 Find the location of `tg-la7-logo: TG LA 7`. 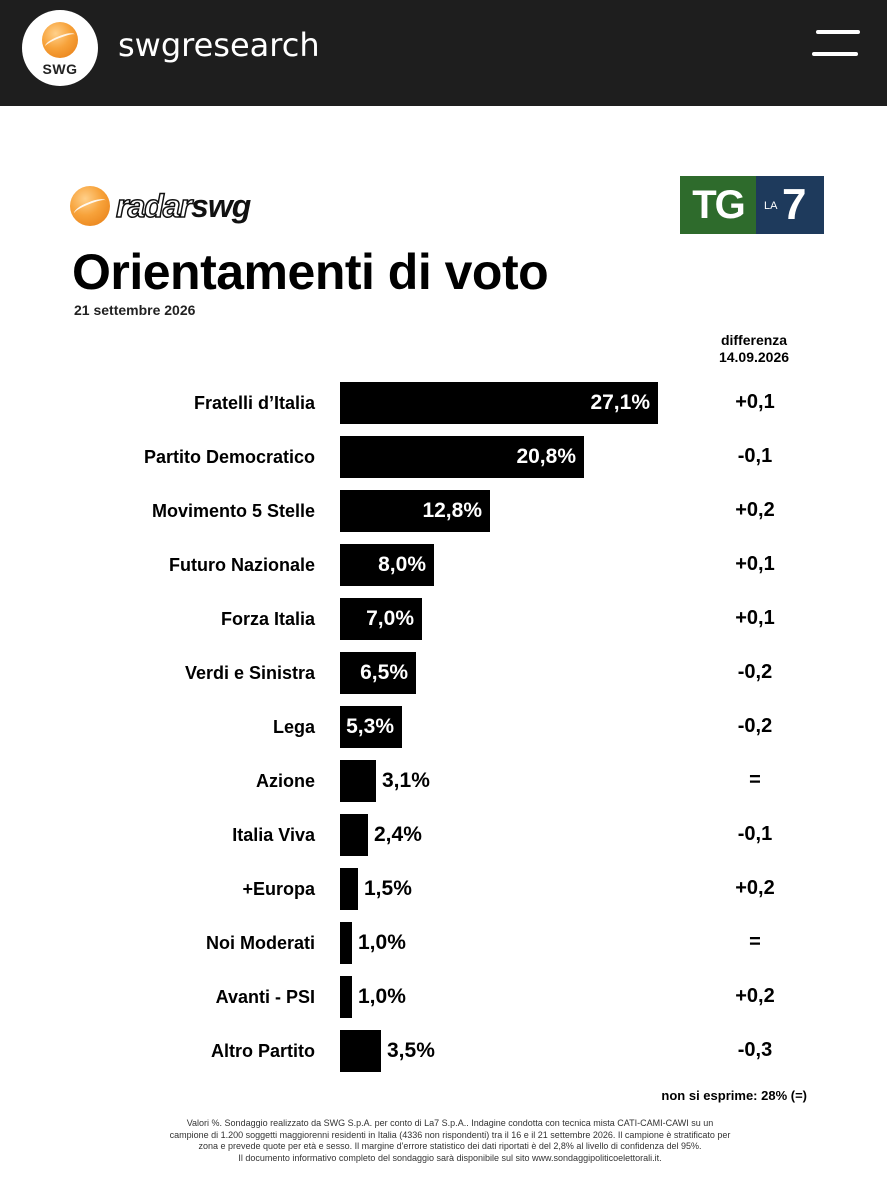

tg-la7-logo: TG LA 7 is located at coordinates (752, 205).